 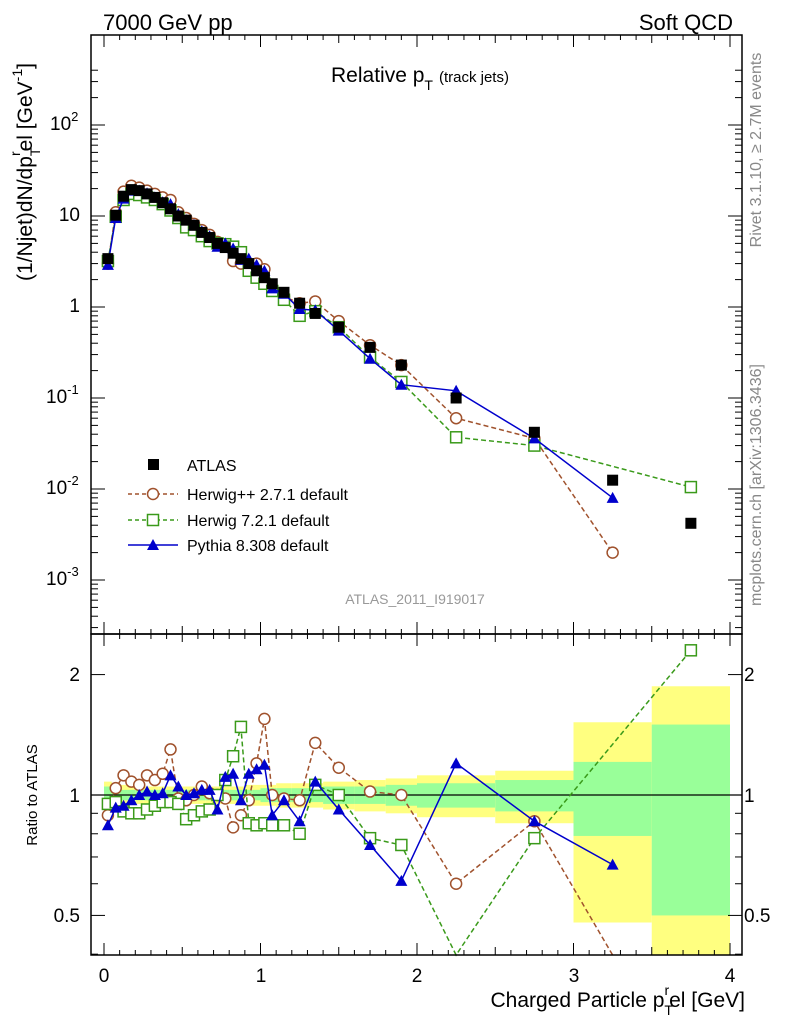 What do you see at coordinates (420, 78) in the screenshot?
I see `main-title: Relative pT (track jets)` at bounding box center [420, 78].